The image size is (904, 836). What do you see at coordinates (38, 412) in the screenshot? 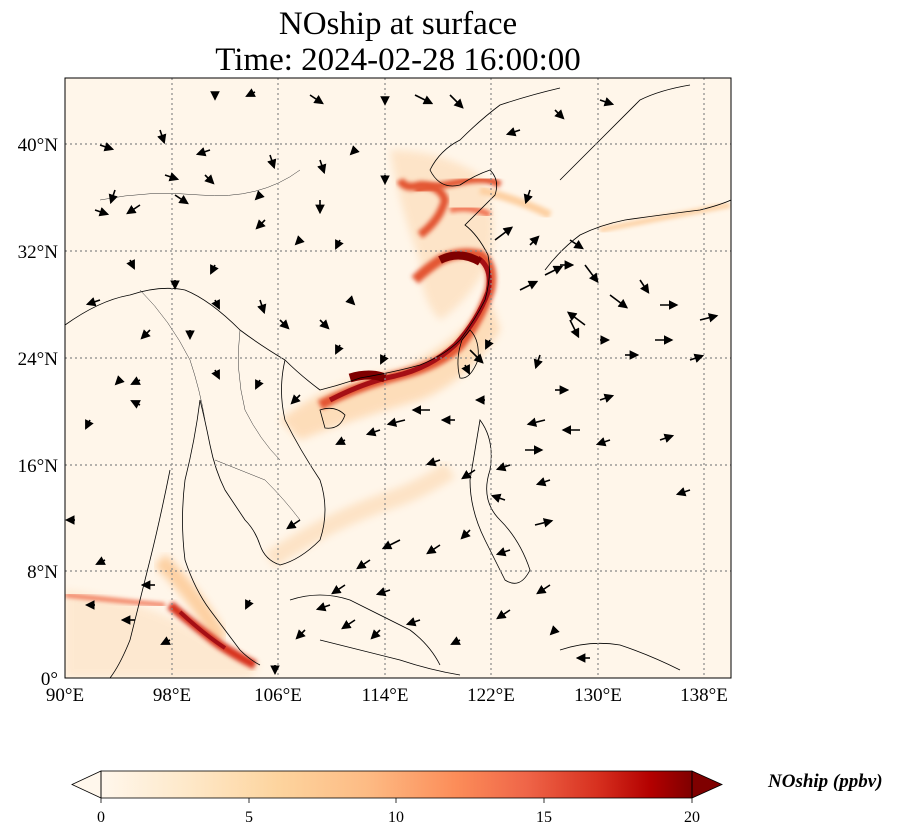
I see `y-axis-ticks: 40°N 32°N 24°N 16°N 8°N 0°` at bounding box center [38, 412].